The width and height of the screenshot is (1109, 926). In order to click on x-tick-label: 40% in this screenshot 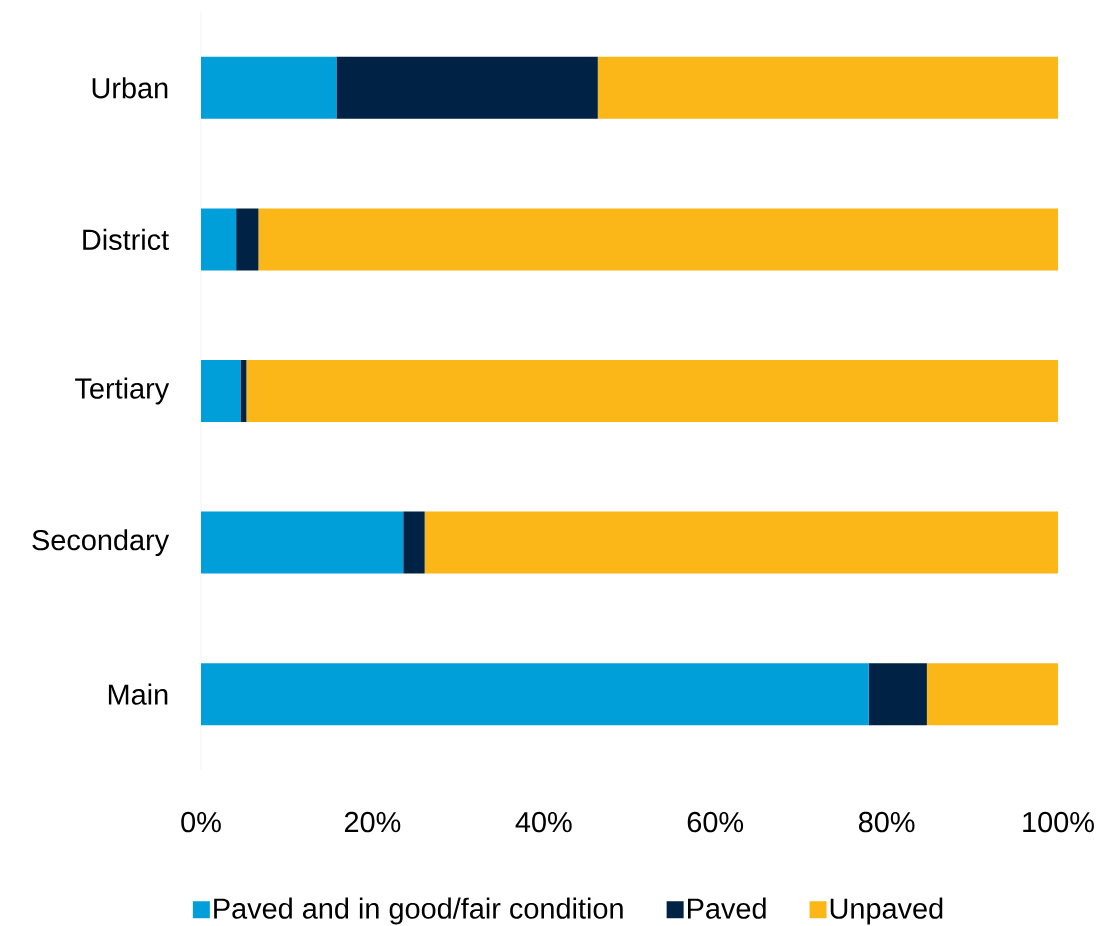, I will do `click(543, 822)`.